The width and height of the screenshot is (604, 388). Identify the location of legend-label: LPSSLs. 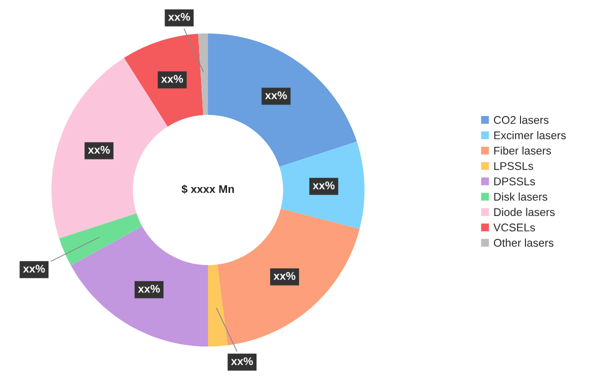
(514, 166).